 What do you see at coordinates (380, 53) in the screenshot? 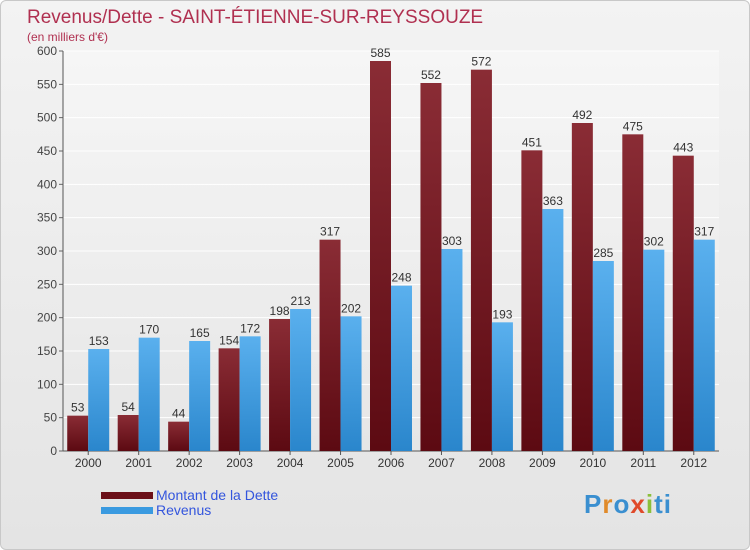
I see `data-label: 585` at bounding box center [380, 53].